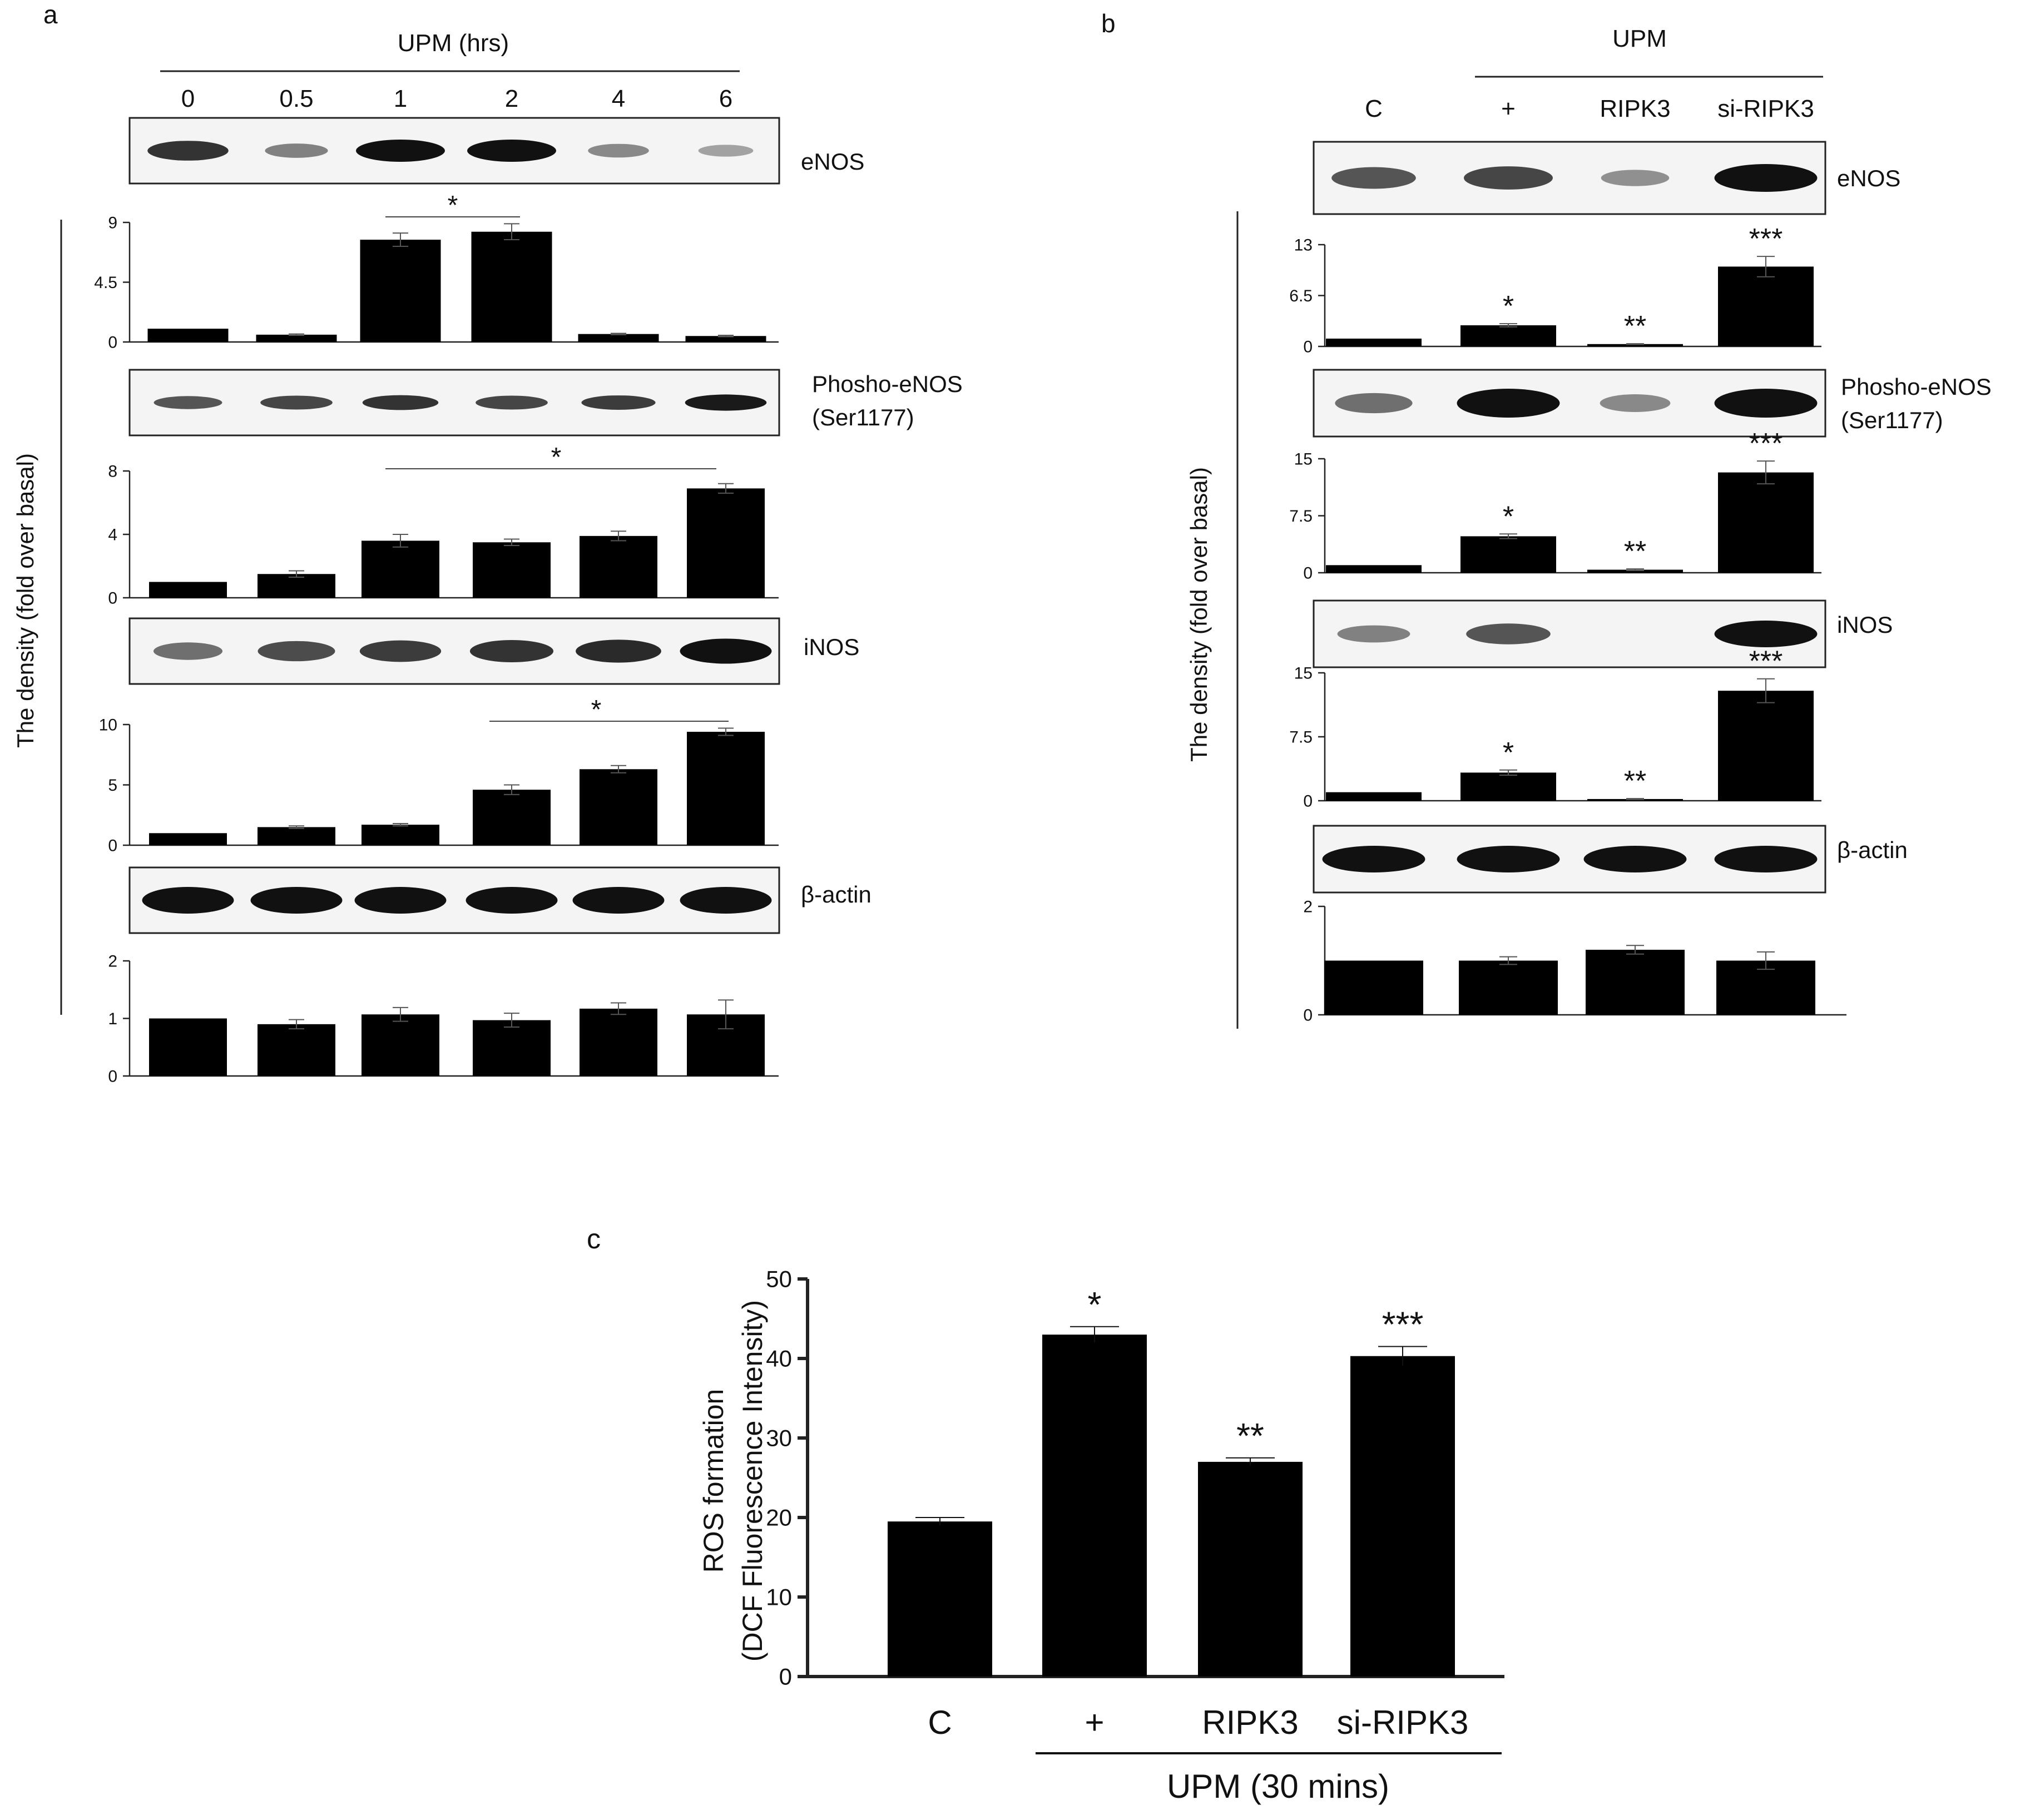 This screenshot has height=1820, width=2030. I want to click on panel-c-category-label: C, so click(940, 1722).